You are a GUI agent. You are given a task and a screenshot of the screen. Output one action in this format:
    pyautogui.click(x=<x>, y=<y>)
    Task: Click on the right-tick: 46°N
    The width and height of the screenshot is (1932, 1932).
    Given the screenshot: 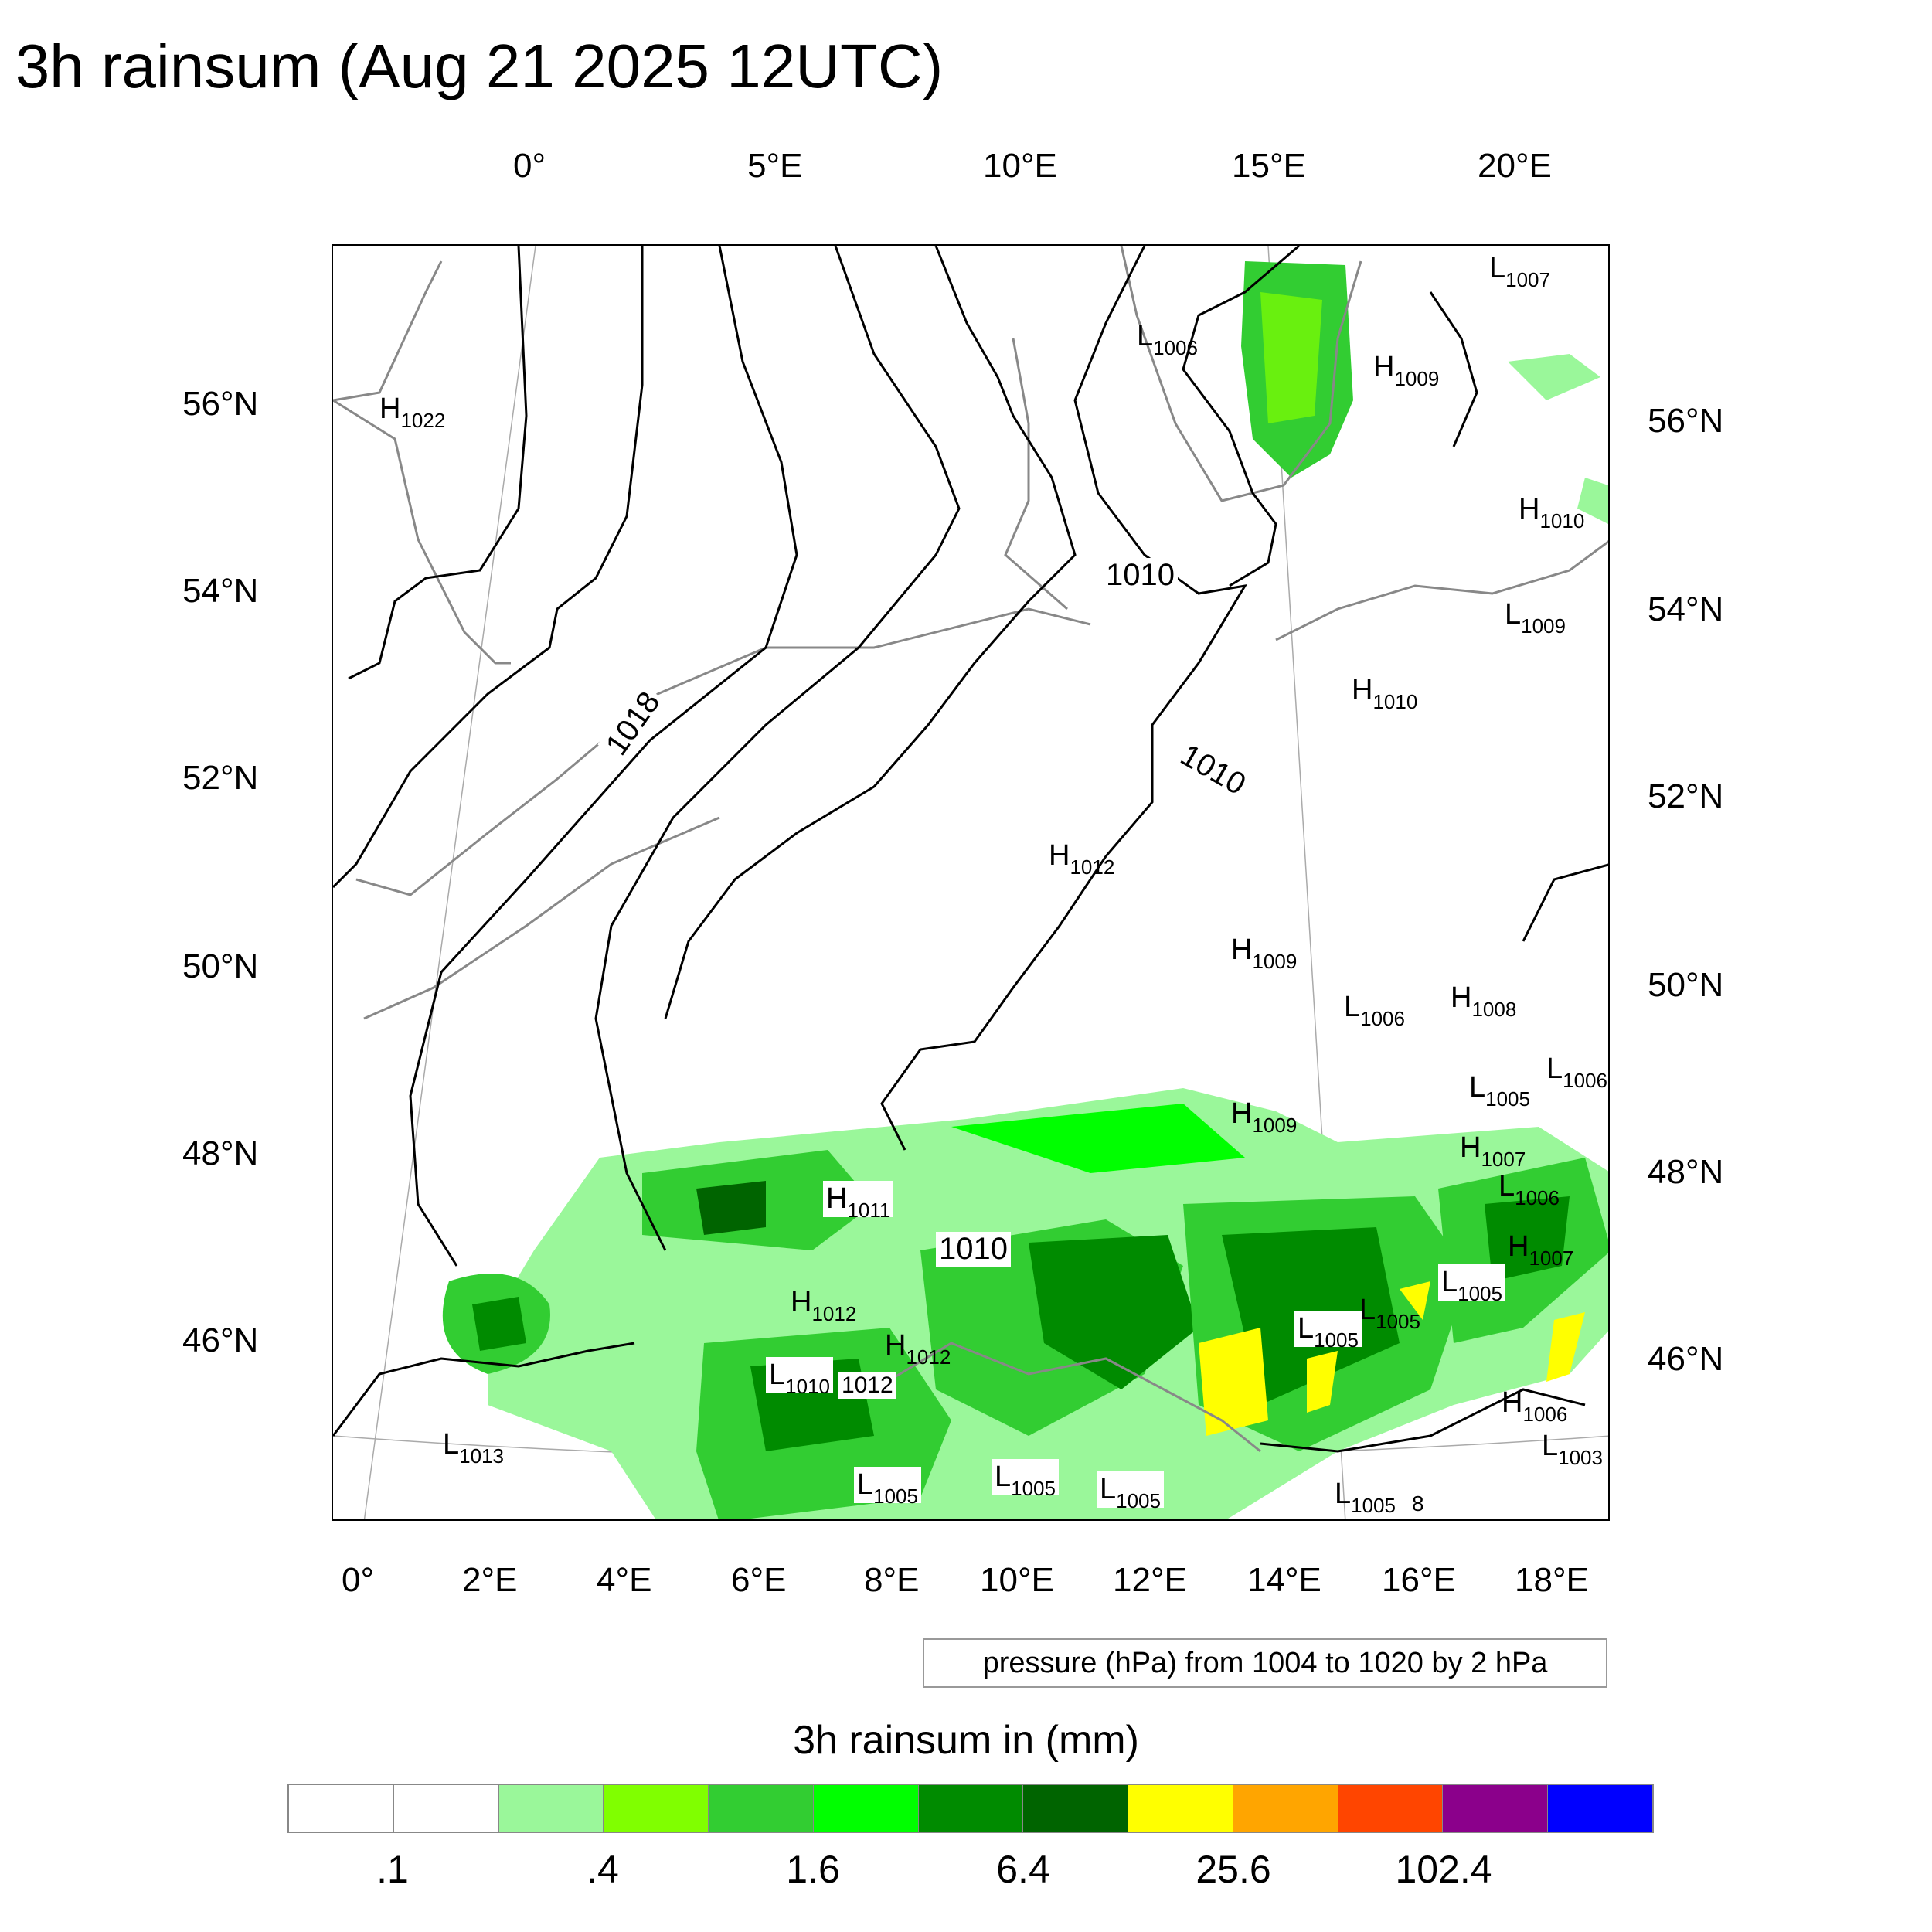 What is the action you would take?
    pyautogui.click(x=1686, y=1359)
    